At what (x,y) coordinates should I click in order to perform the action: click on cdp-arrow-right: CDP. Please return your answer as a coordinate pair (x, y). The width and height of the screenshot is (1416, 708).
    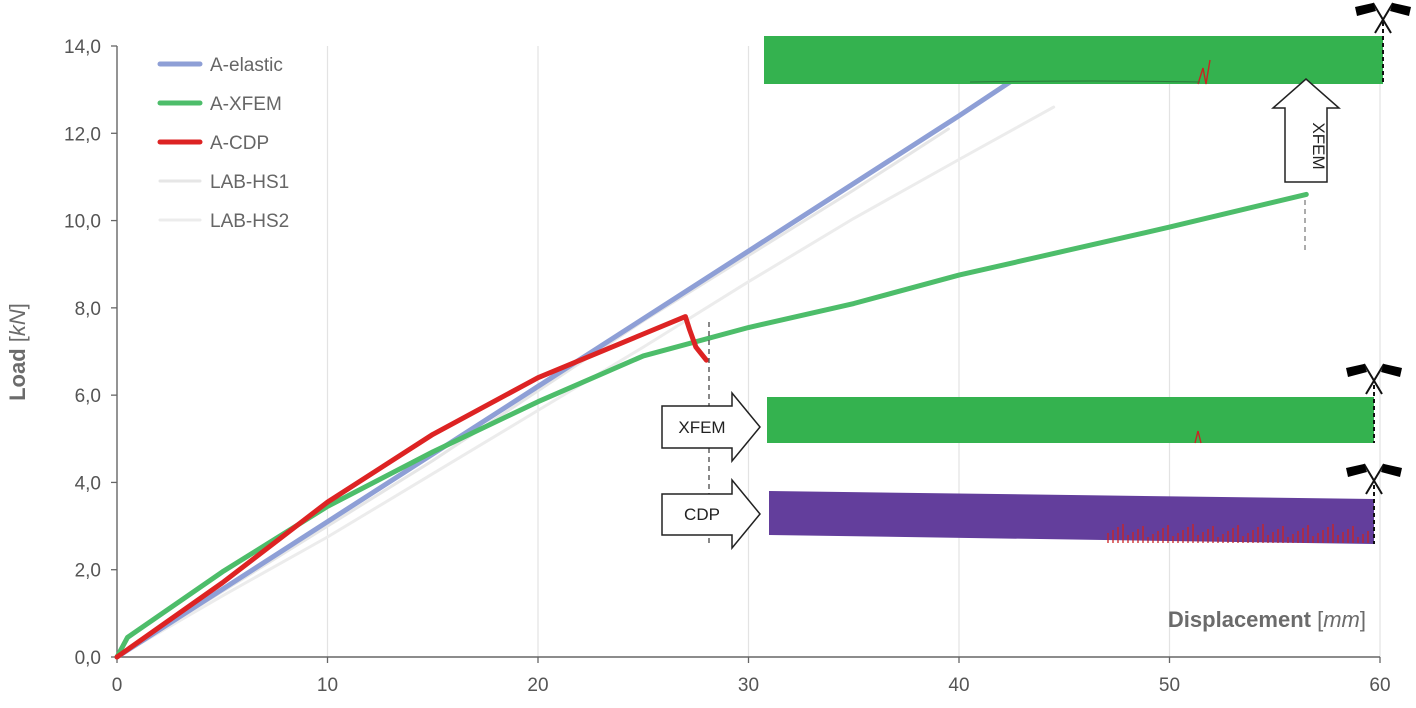
    Looking at the image, I should click on (711, 514).